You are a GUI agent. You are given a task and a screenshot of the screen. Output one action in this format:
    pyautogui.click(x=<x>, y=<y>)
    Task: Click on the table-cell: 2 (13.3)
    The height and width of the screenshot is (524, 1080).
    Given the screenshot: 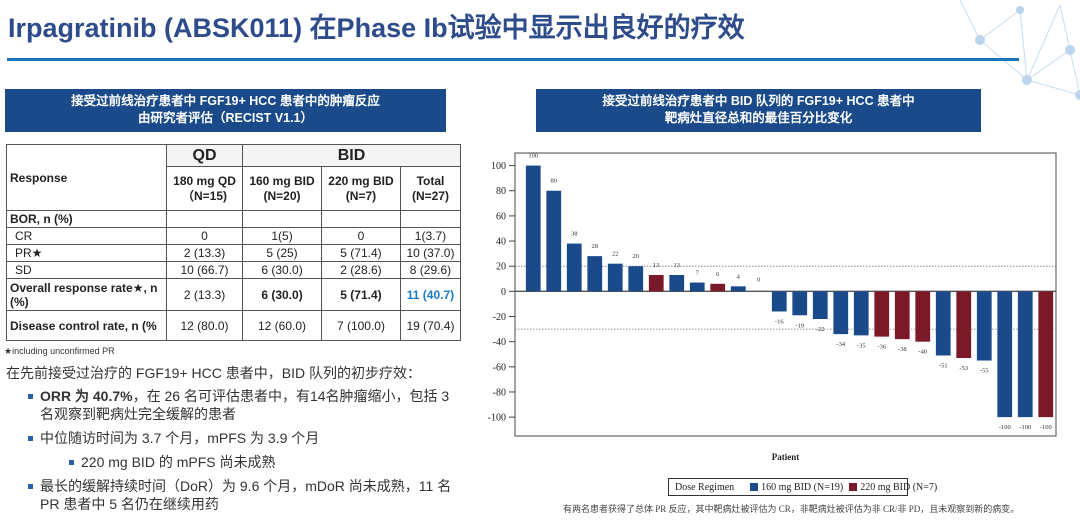 What is the action you would take?
    pyautogui.click(x=204, y=294)
    